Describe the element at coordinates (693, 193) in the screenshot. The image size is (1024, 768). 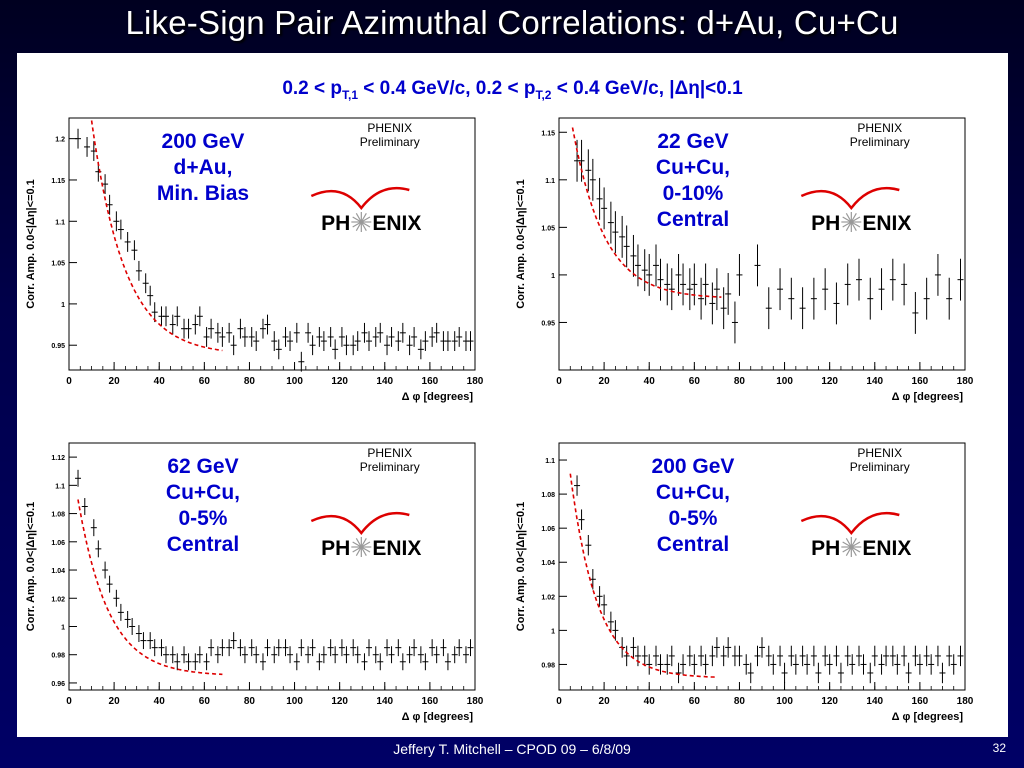
I see `dataset-label: 0-10%` at that location.